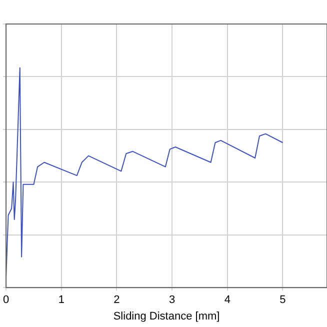  What do you see at coordinates (166, 316) in the screenshot?
I see `x-axis-title: Sliding Distance [mm]` at bounding box center [166, 316].